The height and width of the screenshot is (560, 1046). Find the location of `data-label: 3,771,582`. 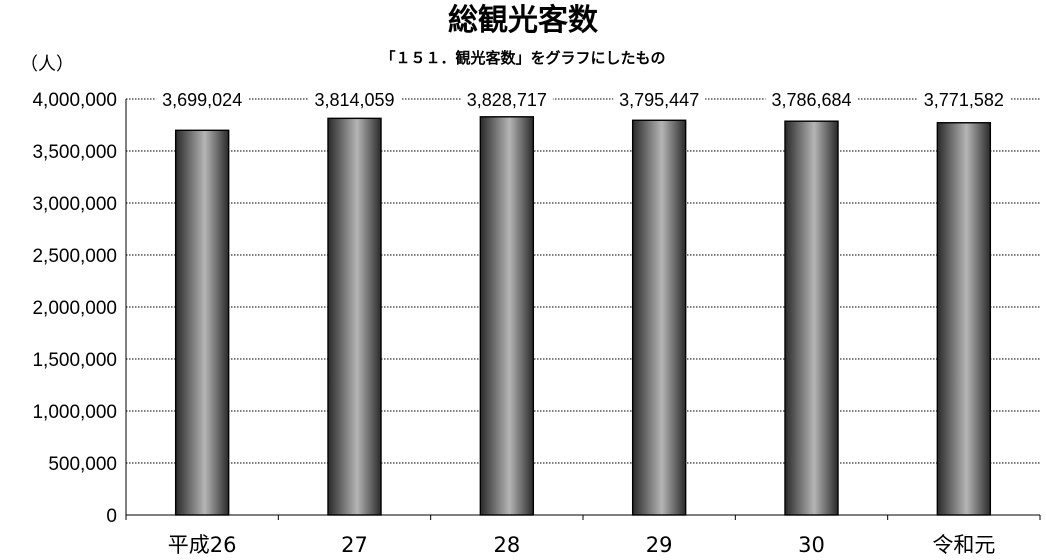

data-label: 3,771,582 is located at coordinates (964, 100).